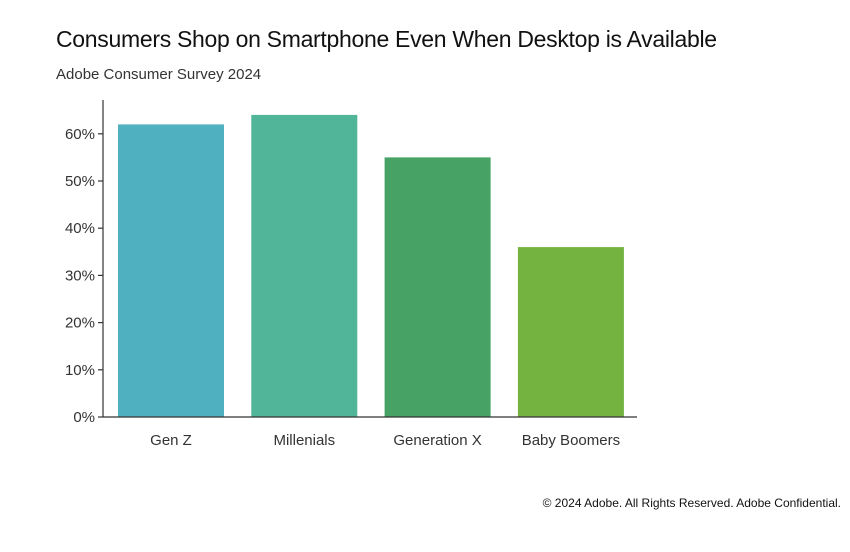 Image resolution: width=850 pixels, height=552 pixels. Describe the element at coordinates (80, 228) in the screenshot. I see `y-tick-label: 40%` at that location.